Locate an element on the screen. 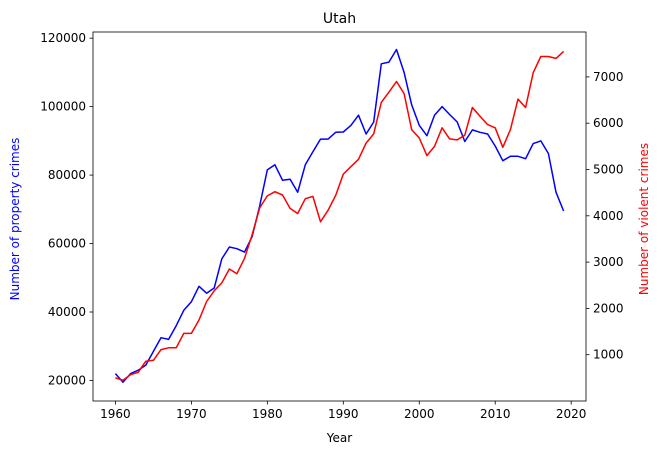  chart-title: Utah is located at coordinates (339, 19).